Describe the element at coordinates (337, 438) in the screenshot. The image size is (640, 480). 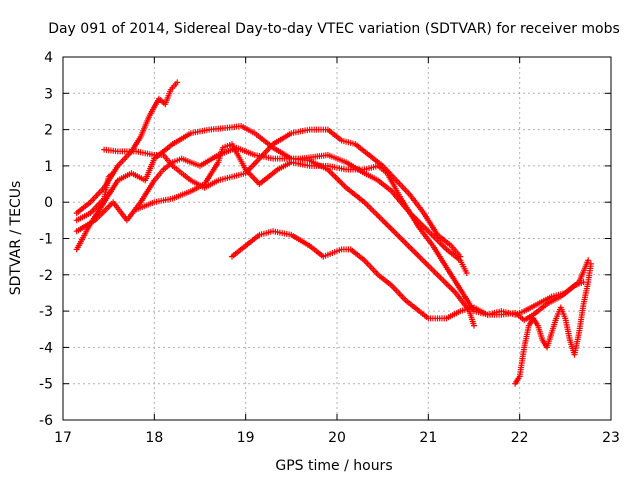
I see `x-tick-label: 20` at that location.